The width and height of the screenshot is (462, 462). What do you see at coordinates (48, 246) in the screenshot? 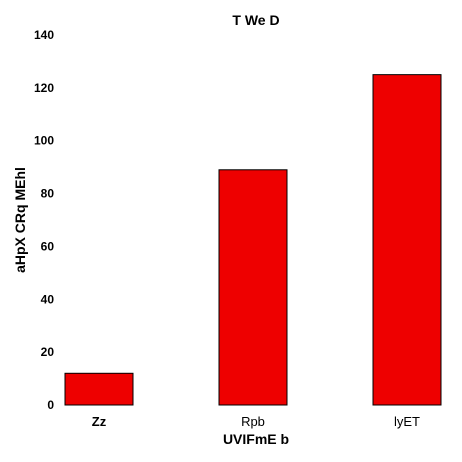
I see `y-tick-label: 60` at bounding box center [48, 246].